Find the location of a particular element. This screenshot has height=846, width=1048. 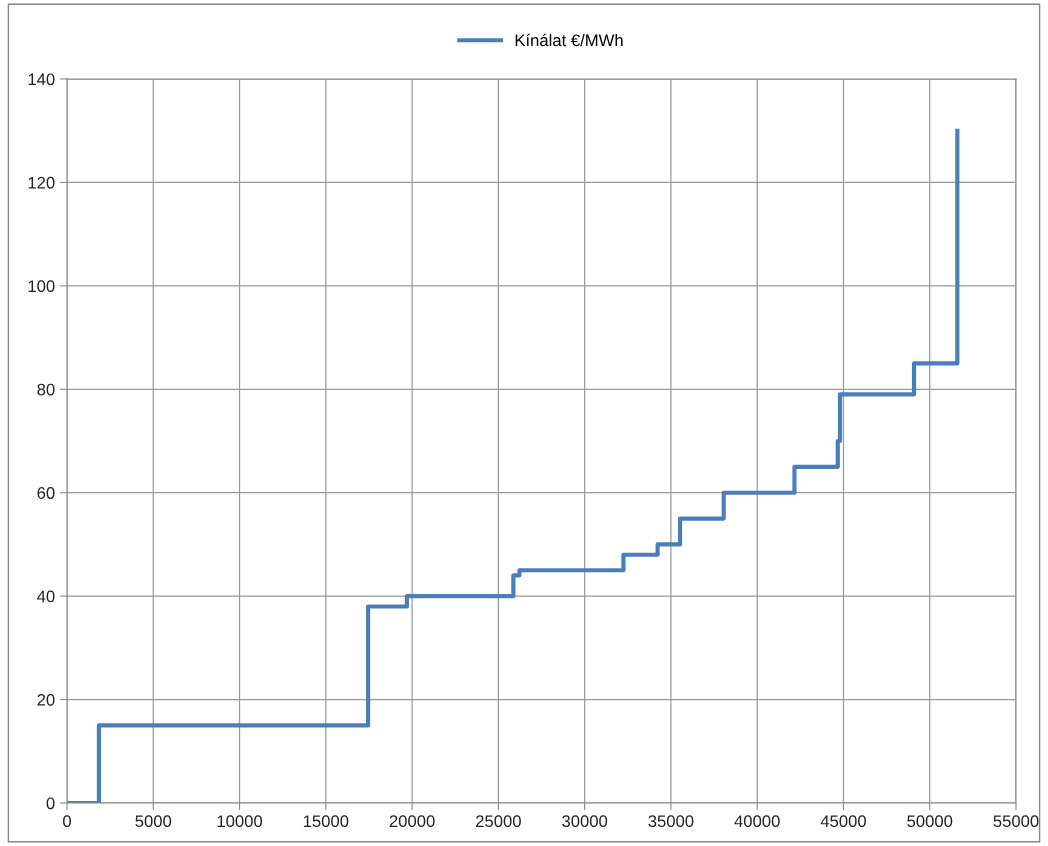

x-tick-label: 50000 is located at coordinates (930, 821).